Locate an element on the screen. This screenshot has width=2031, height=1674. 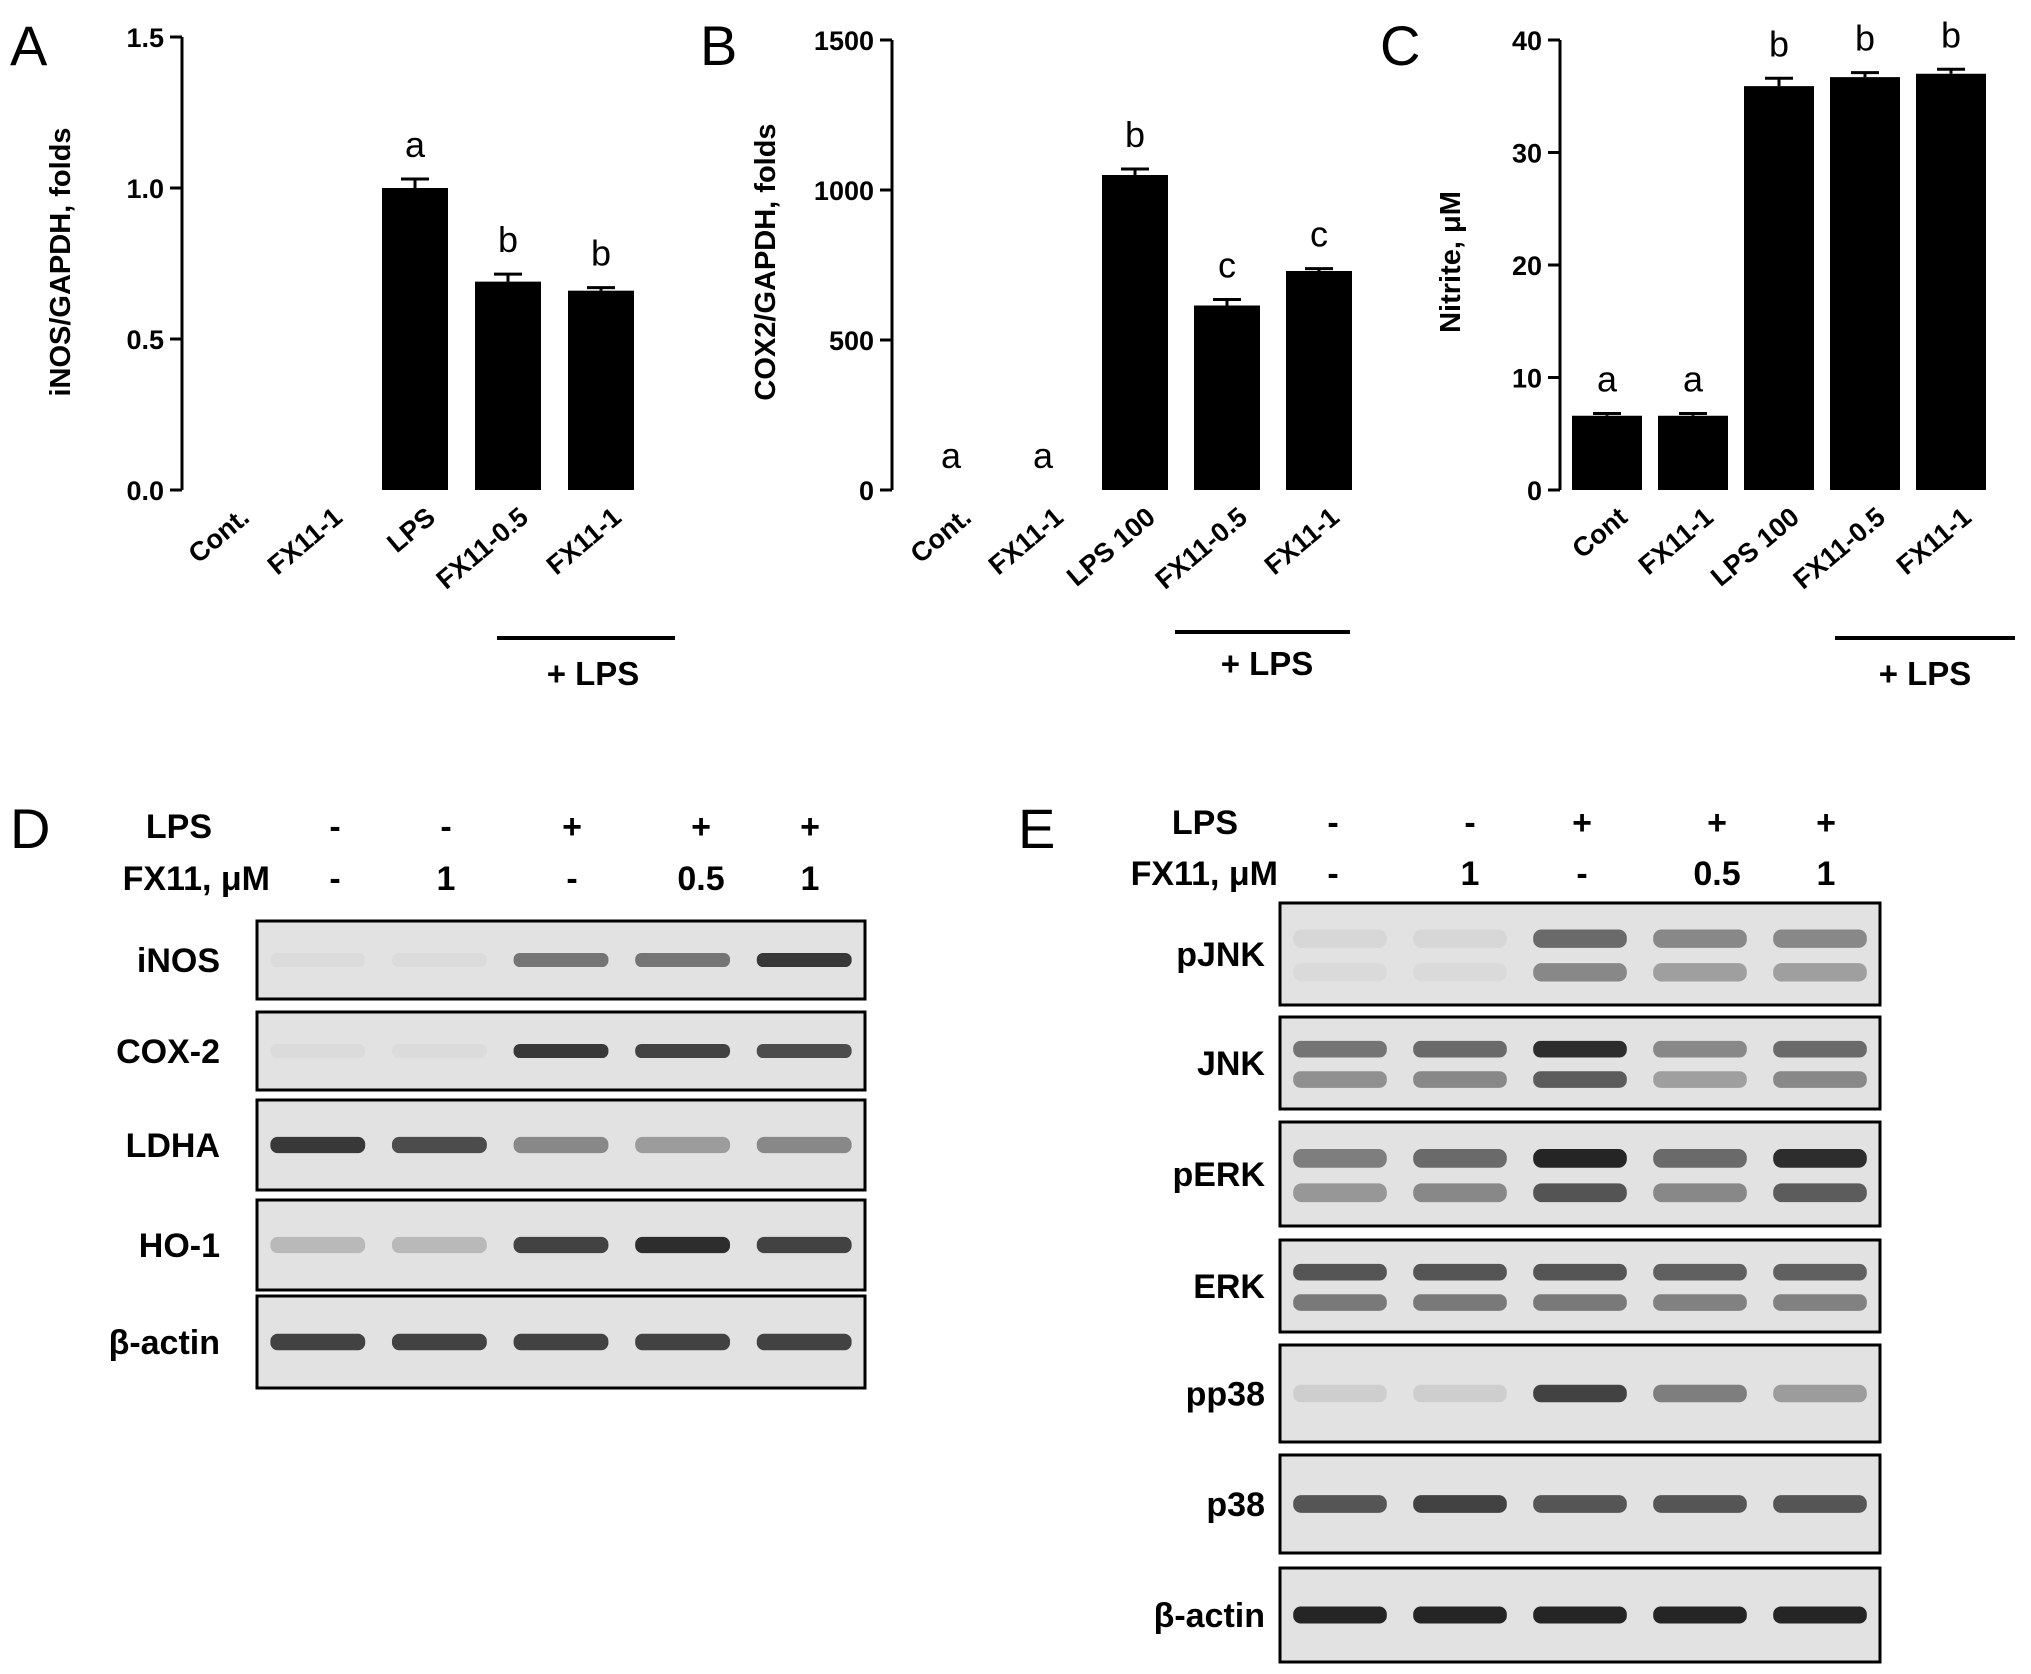
category-label: Cont. is located at coordinates (219, 535).